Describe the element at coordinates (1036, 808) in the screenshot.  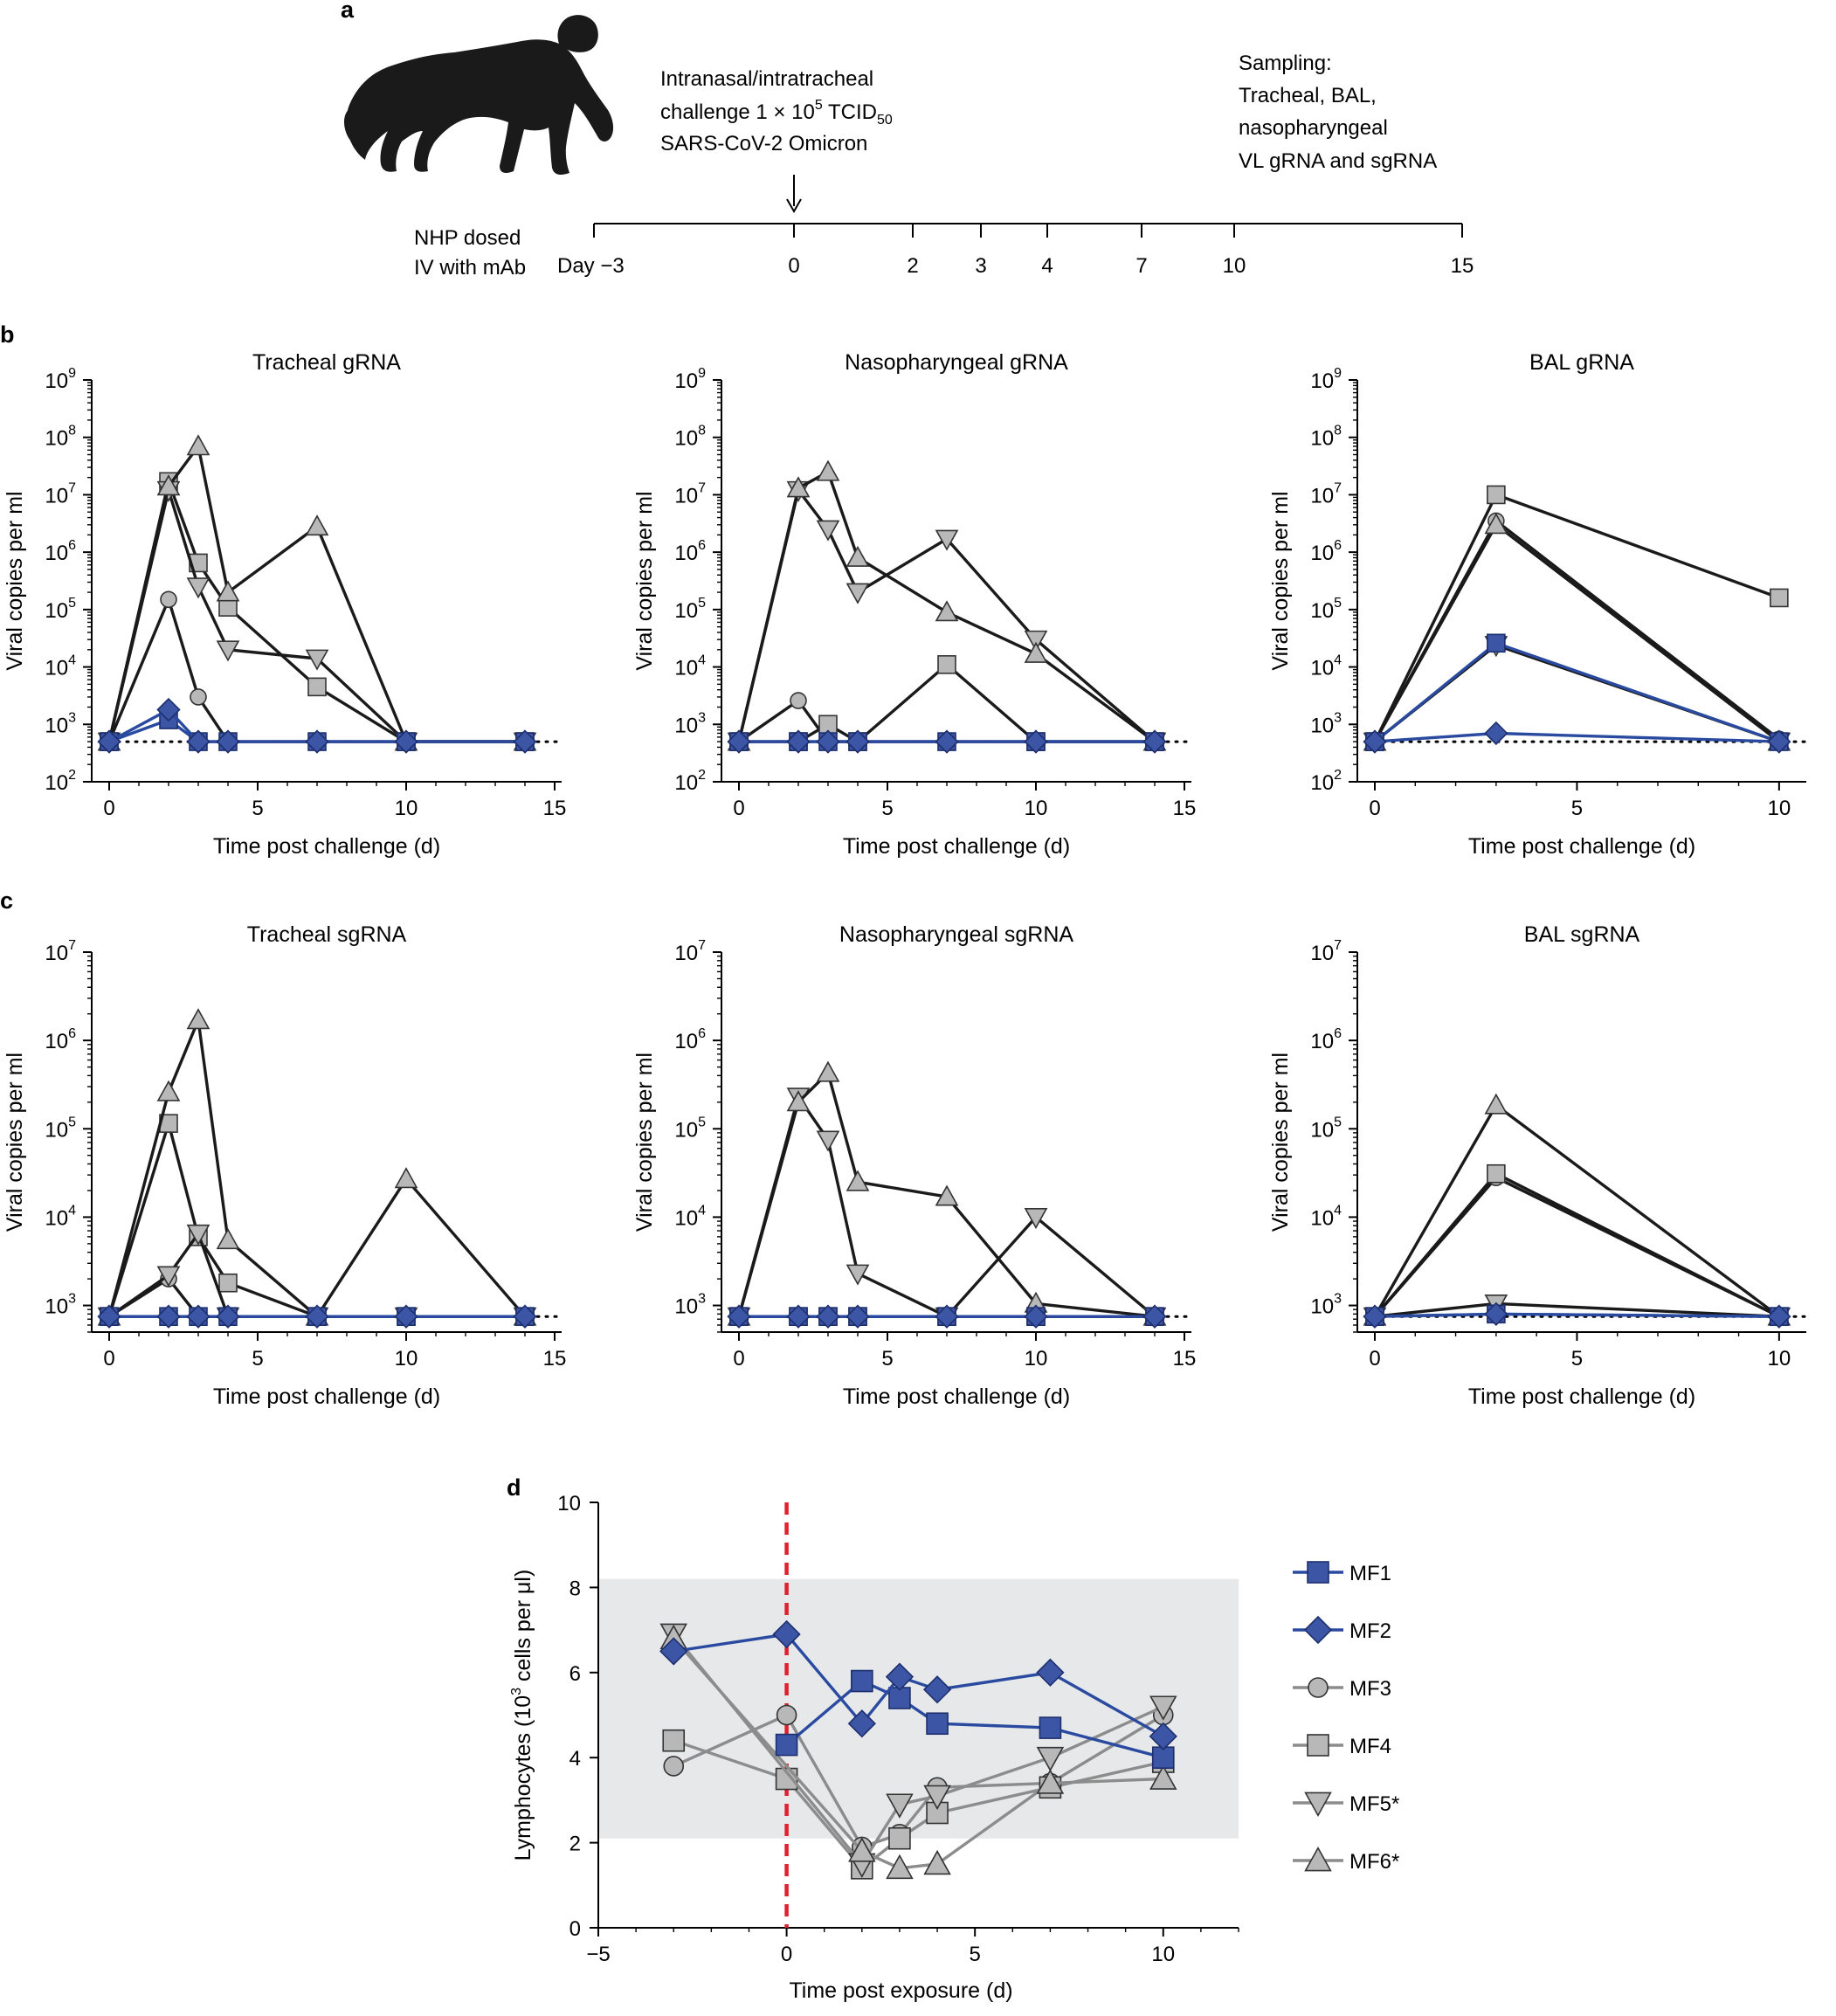
I see `x-tick-label: 10` at that location.